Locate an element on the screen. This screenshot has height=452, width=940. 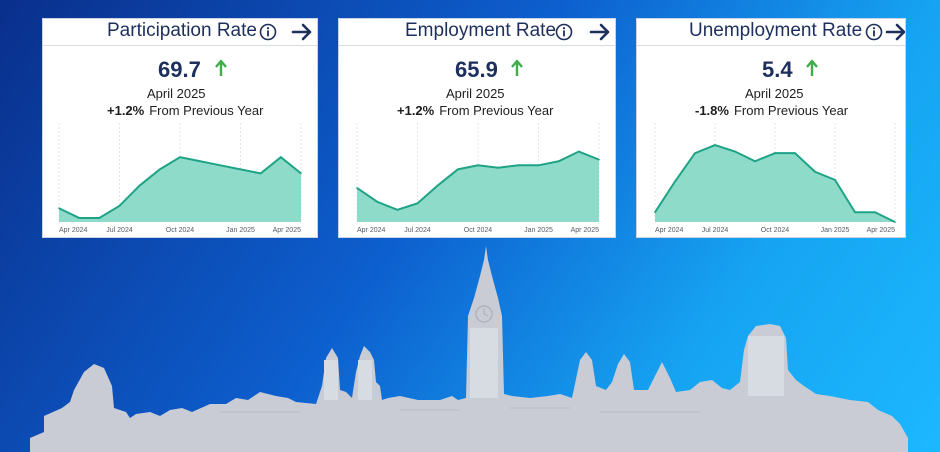
card-title: Employment Rate is located at coordinates (481, 30).